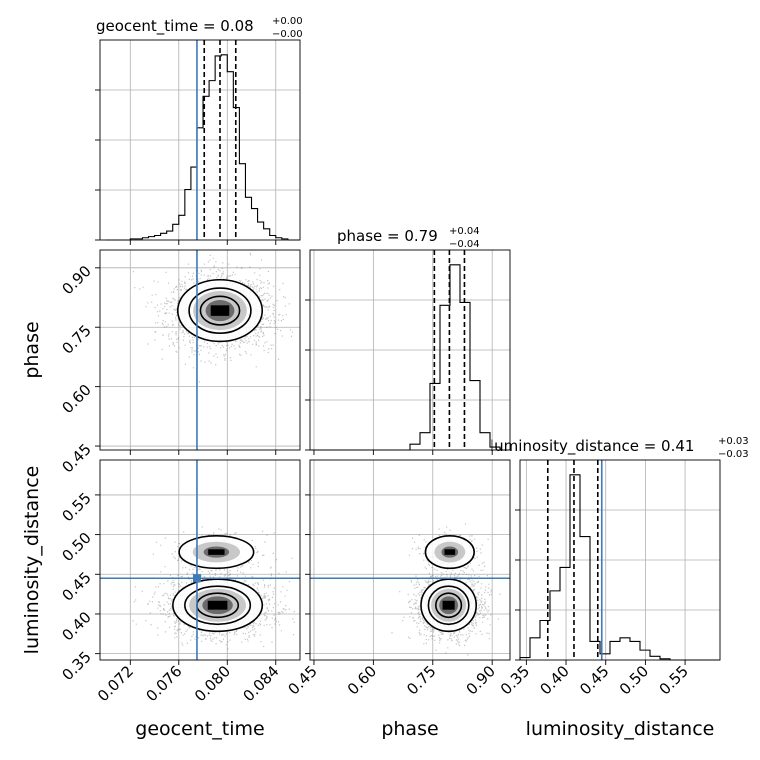 This screenshot has height=760, width=760. Describe the element at coordinates (199, 729) in the screenshot. I see `xlabel-geocent-time: geocent_time` at that location.